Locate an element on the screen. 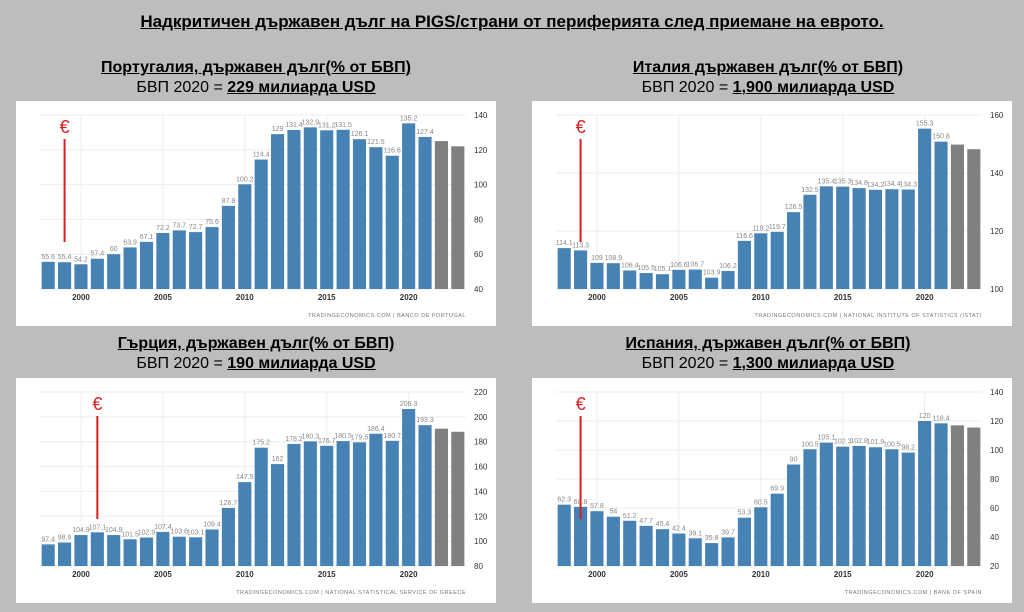  y-tick-label: 200 is located at coordinates (481, 417).